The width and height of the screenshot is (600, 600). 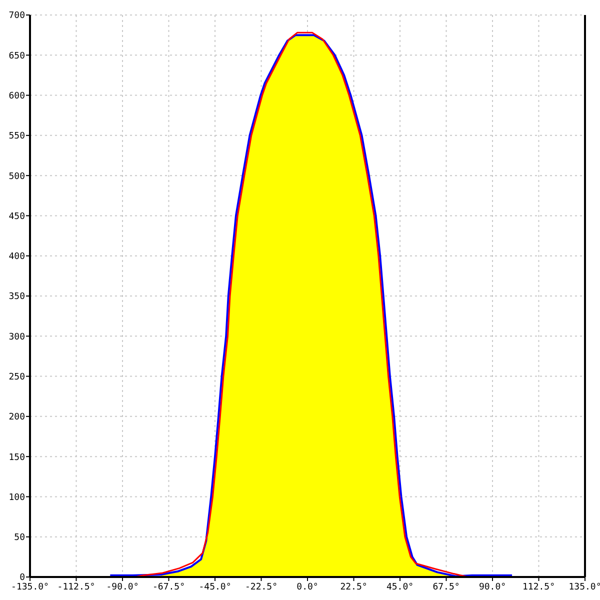 What do you see at coordinates (76, 587) in the screenshot?
I see `x-tick-label: -112.5°` at bounding box center [76, 587].